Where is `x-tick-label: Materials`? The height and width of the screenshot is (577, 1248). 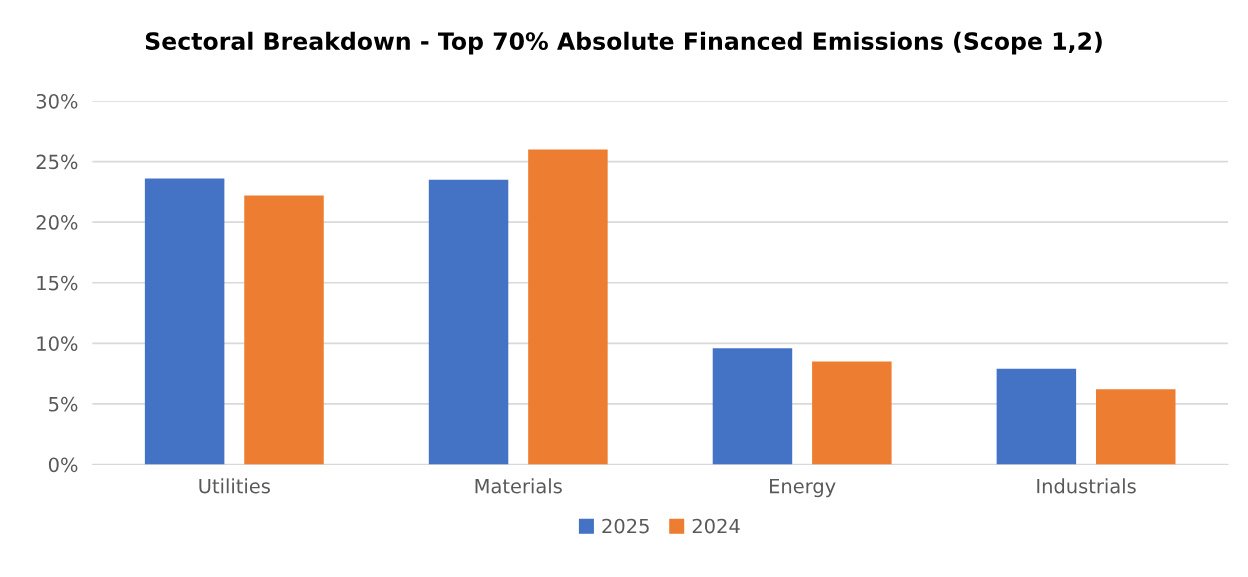
x-tick-label: Materials is located at coordinates (518, 486).